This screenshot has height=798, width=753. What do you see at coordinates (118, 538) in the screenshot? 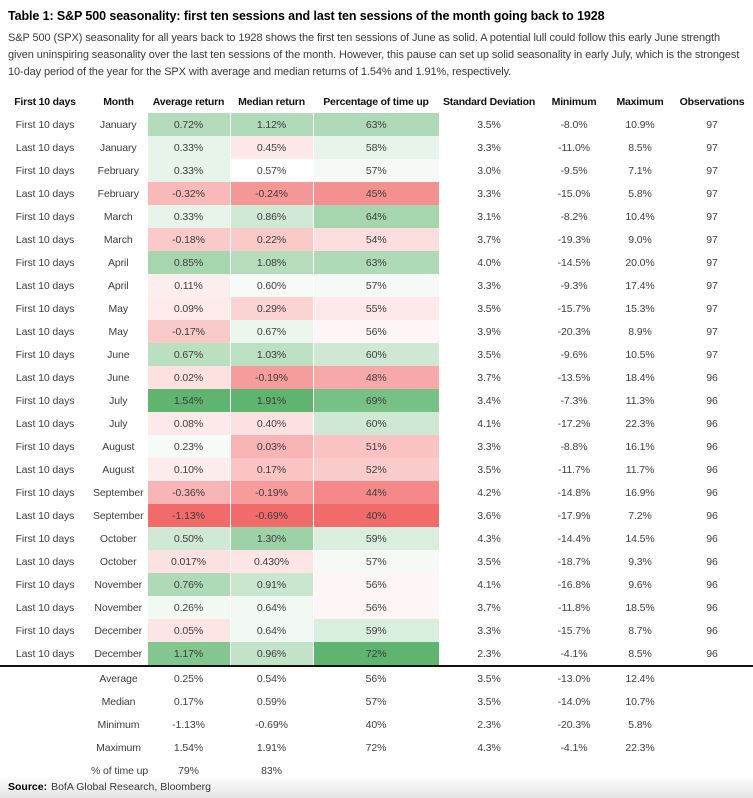
I see `cell-month: October` at bounding box center [118, 538].